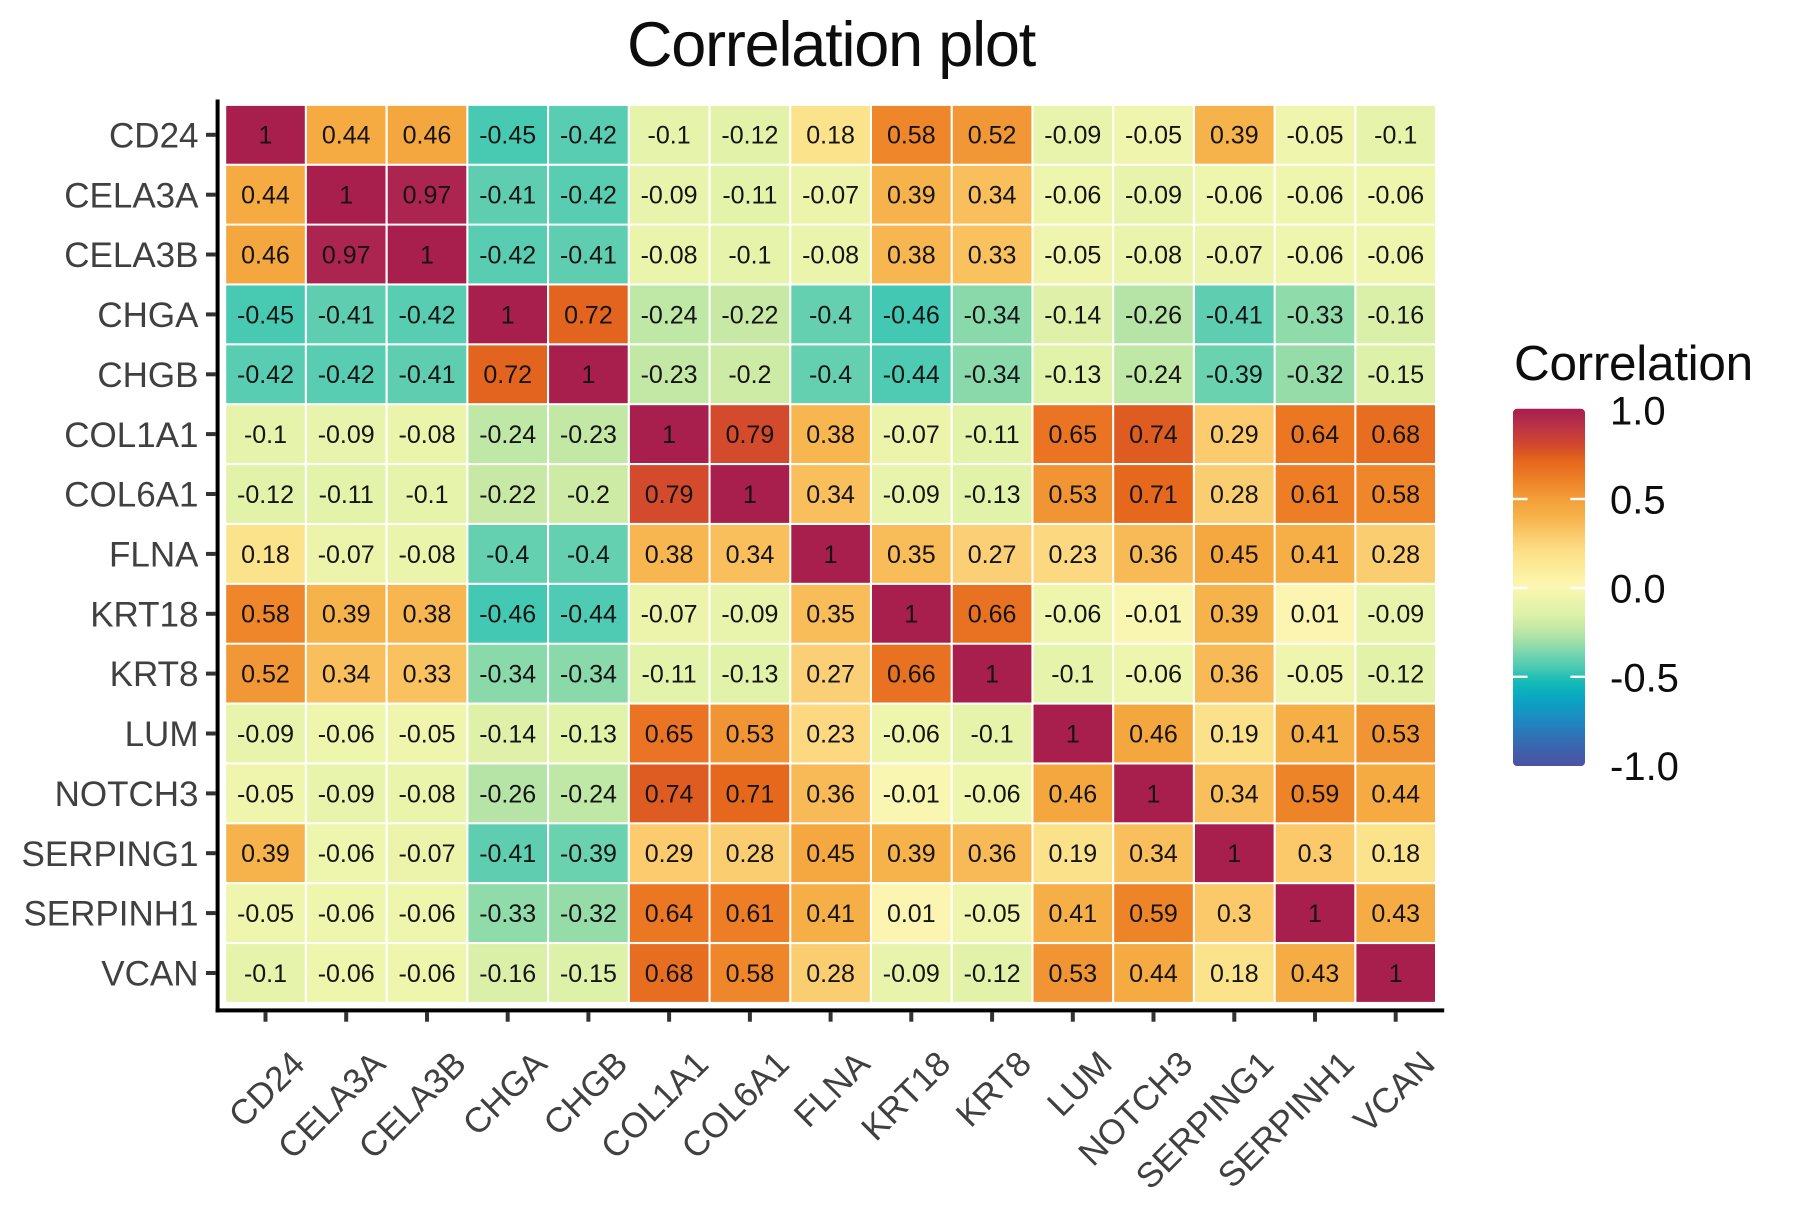 The width and height of the screenshot is (1800, 1205). I want to click on svg-text: -1.0, so click(1644, 767).